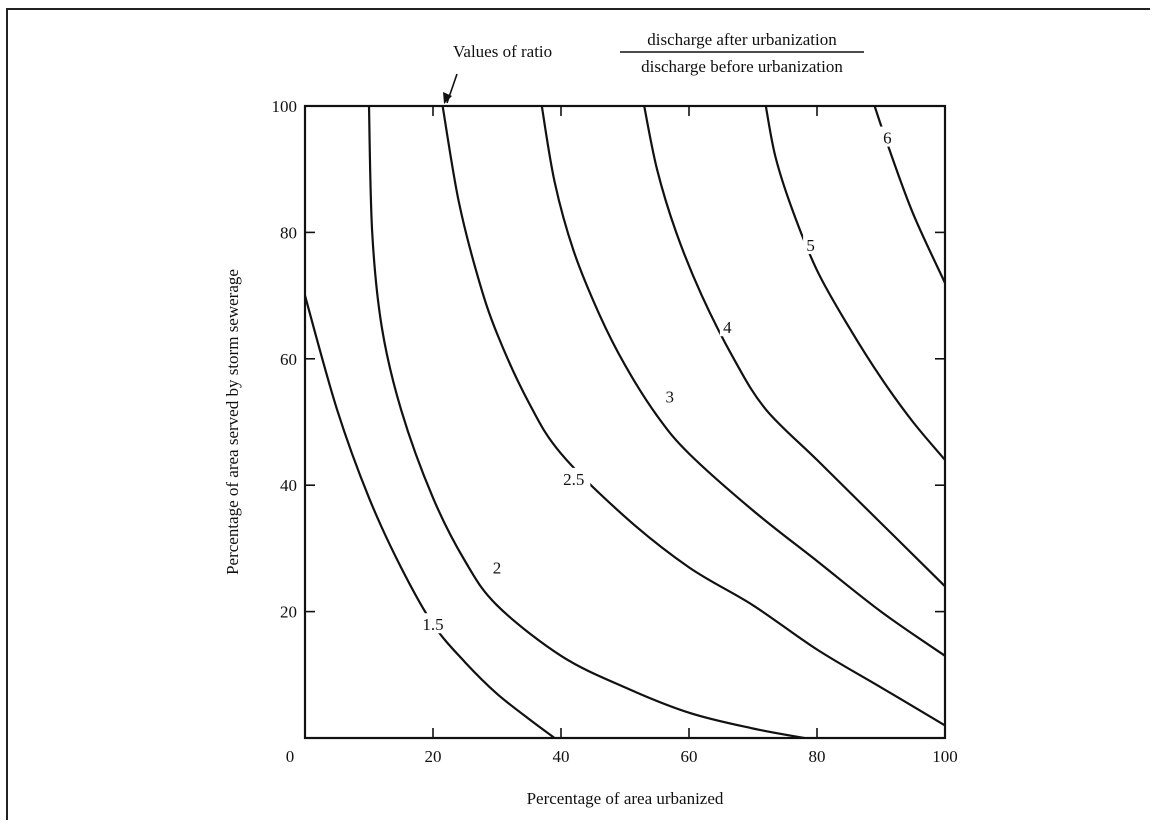 This screenshot has width=1158, height=828. I want to click on contour-label: 6, so click(887, 138).